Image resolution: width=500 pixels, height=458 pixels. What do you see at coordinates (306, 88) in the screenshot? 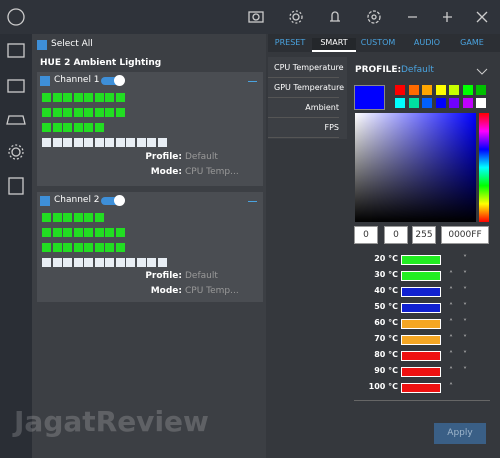
I see `smart-mode: GPU Temperature` at bounding box center [306, 88].